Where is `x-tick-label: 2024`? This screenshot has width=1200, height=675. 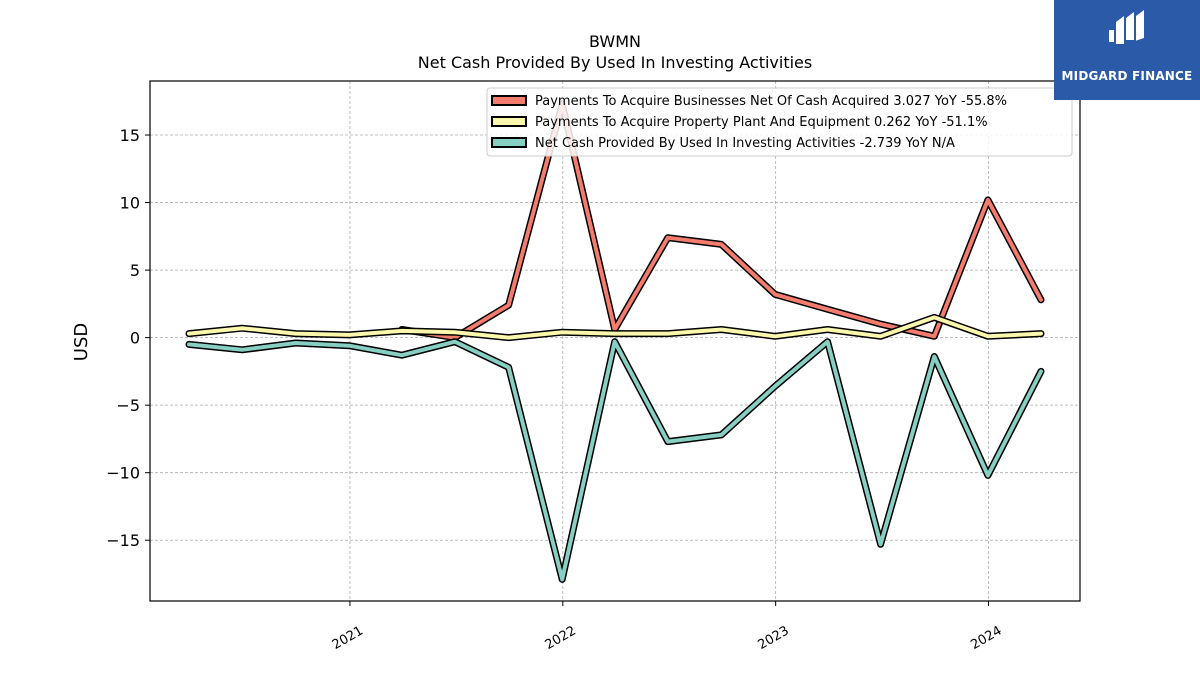
x-tick-label: 2024 is located at coordinates (986, 638).